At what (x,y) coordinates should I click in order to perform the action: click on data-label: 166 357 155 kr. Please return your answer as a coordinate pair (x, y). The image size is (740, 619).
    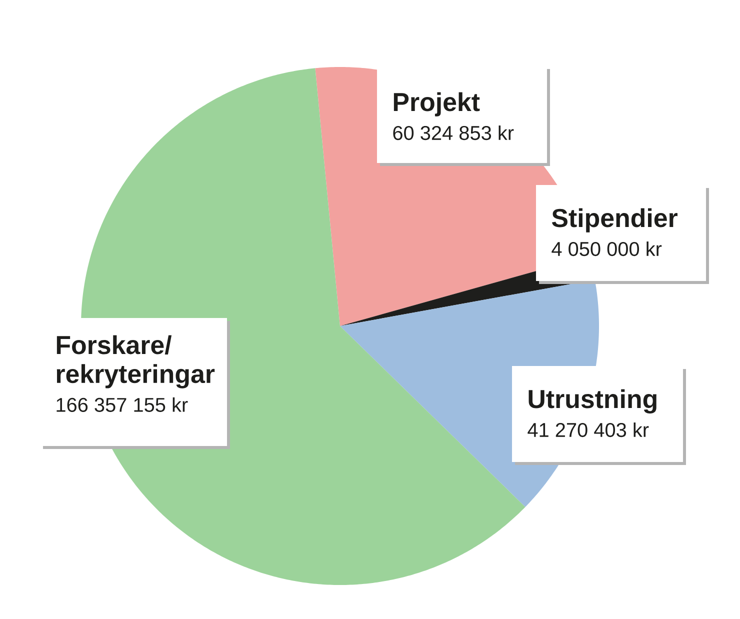
    Looking at the image, I should click on (122, 404).